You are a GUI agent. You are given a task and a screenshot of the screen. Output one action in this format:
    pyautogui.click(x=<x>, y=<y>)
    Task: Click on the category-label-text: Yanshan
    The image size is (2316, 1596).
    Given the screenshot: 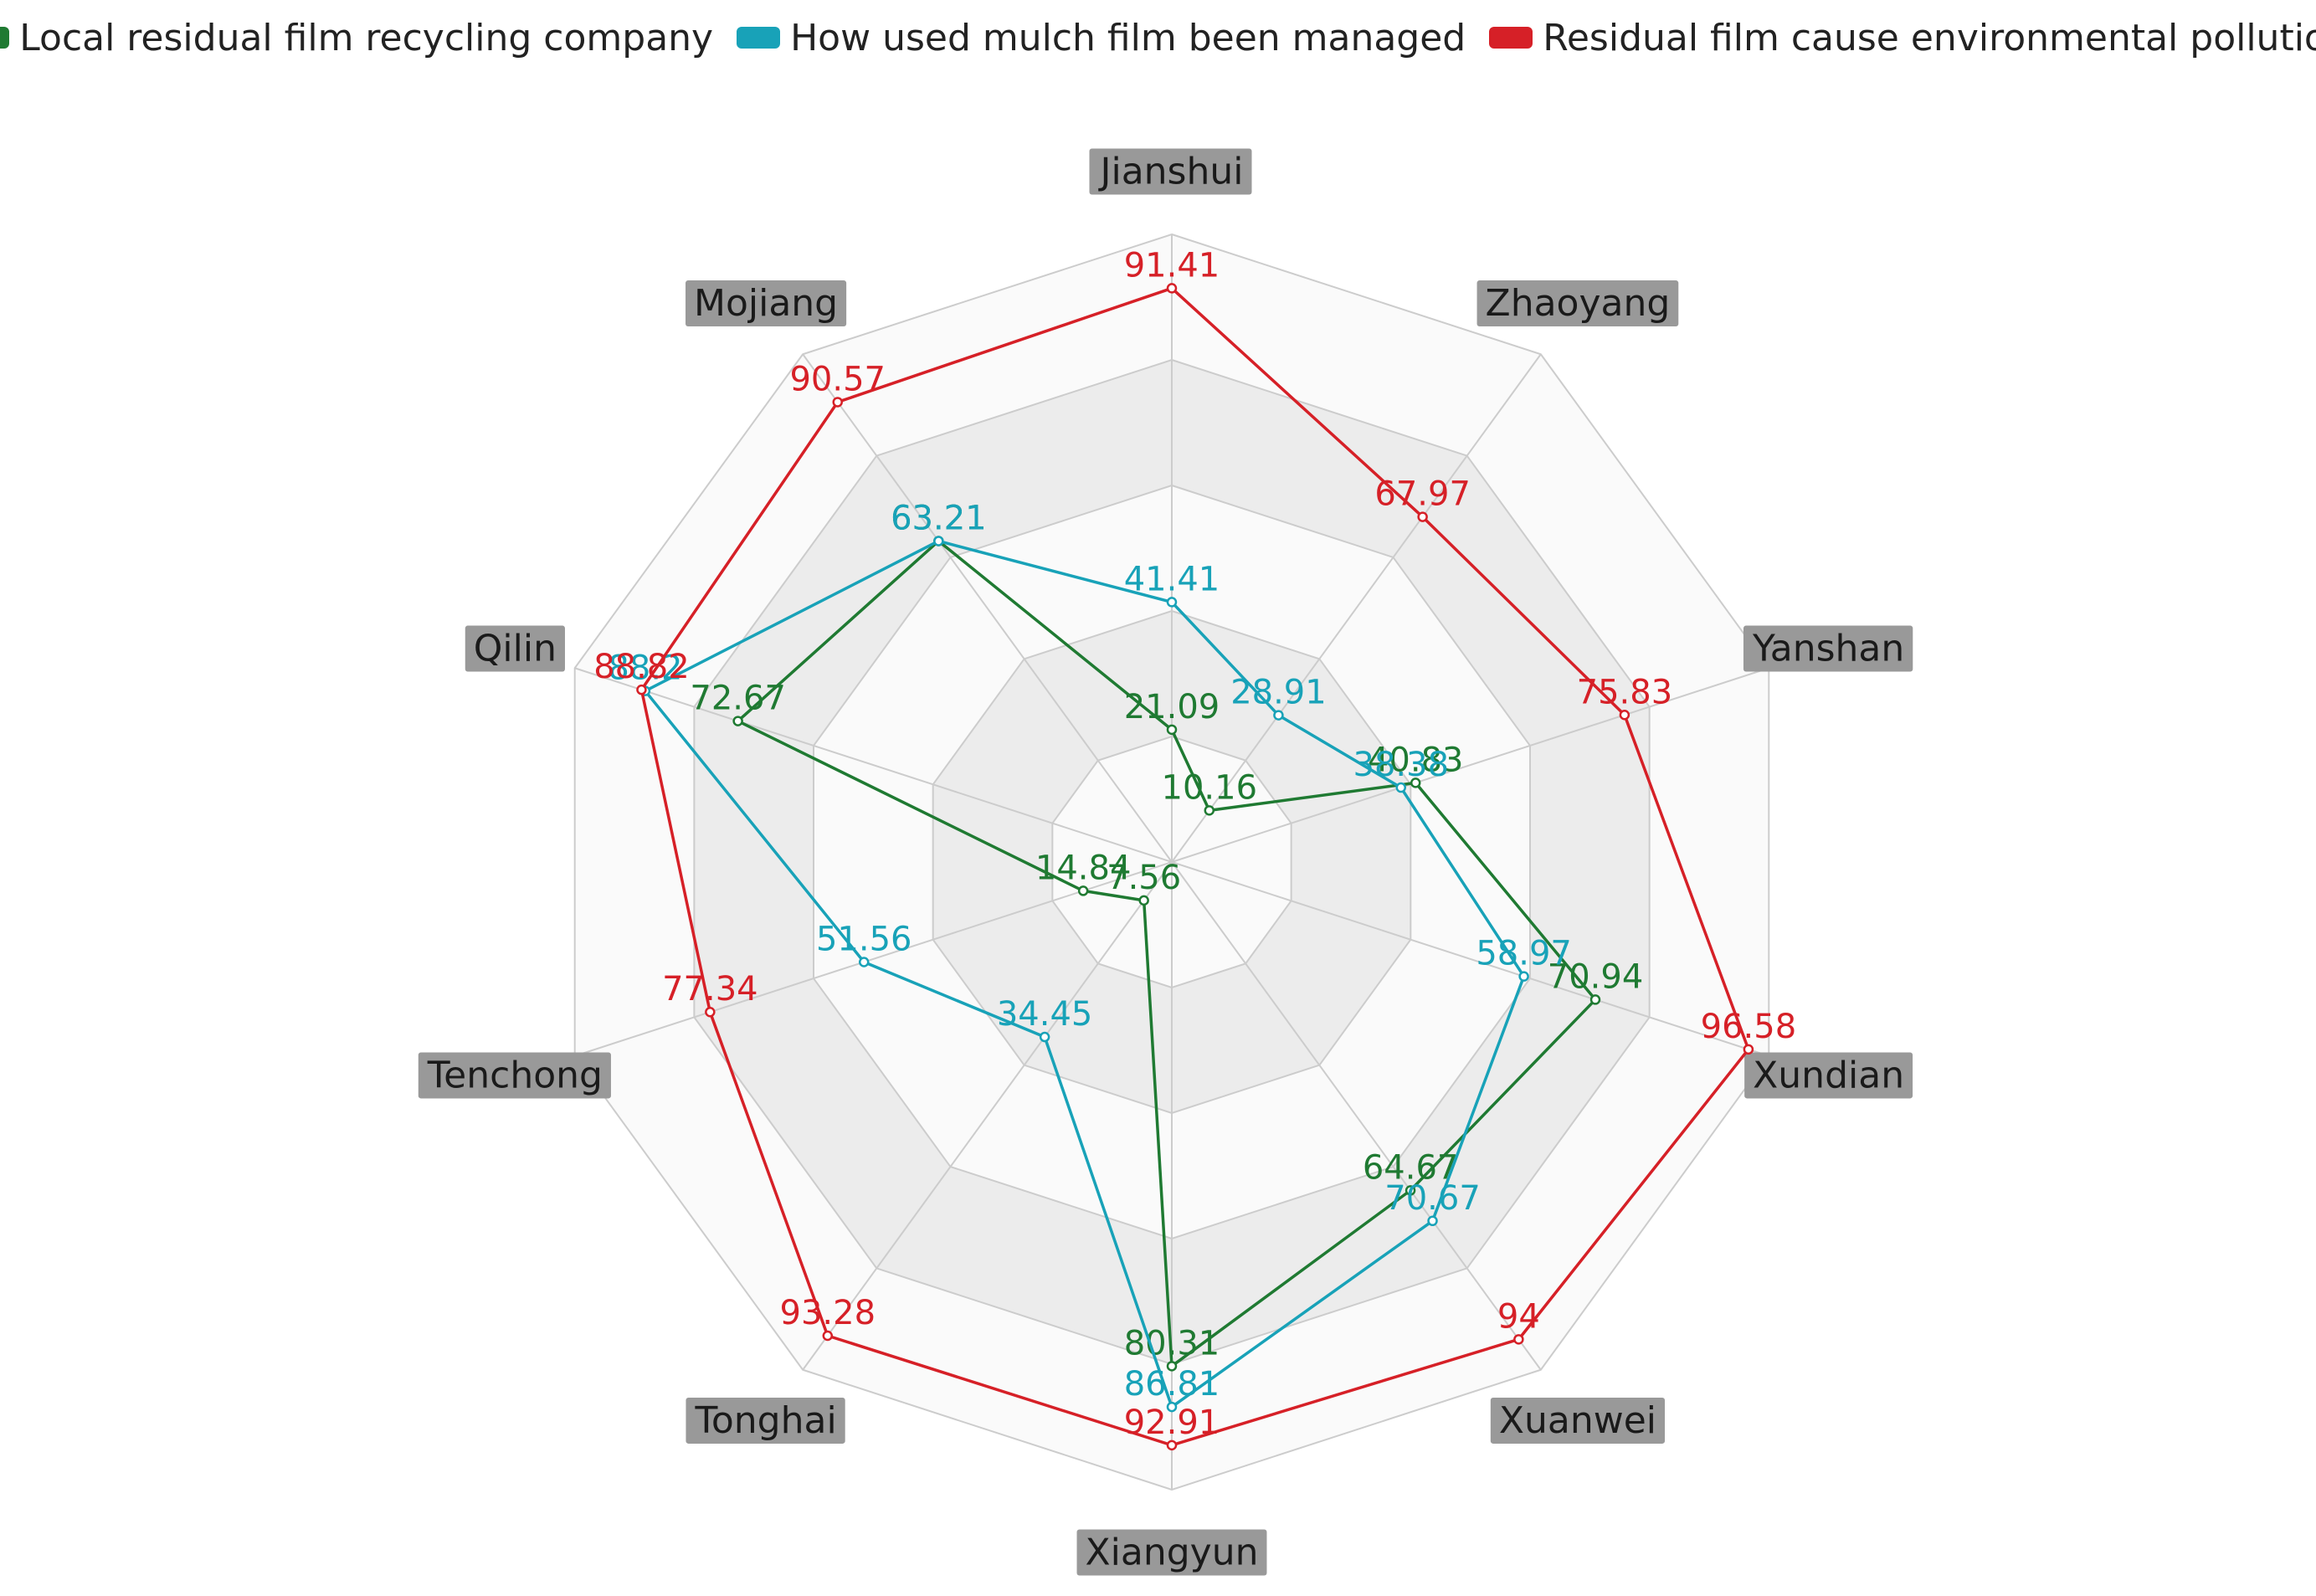 What is the action you would take?
    pyautogui.click(x=1828, y=649)
    